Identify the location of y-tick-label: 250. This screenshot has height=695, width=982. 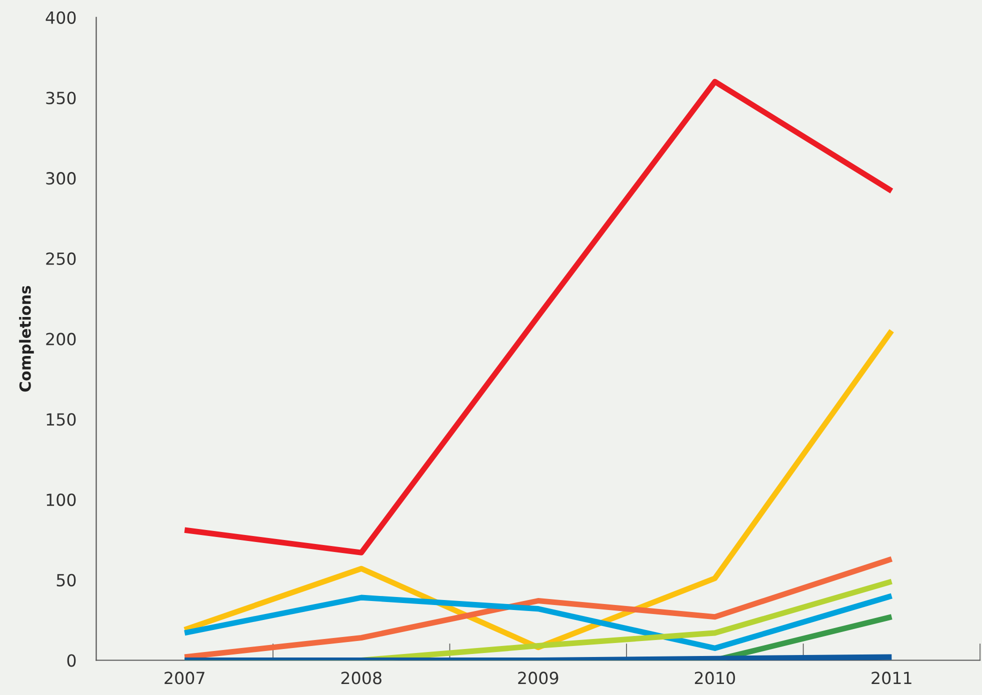
(61, 259).